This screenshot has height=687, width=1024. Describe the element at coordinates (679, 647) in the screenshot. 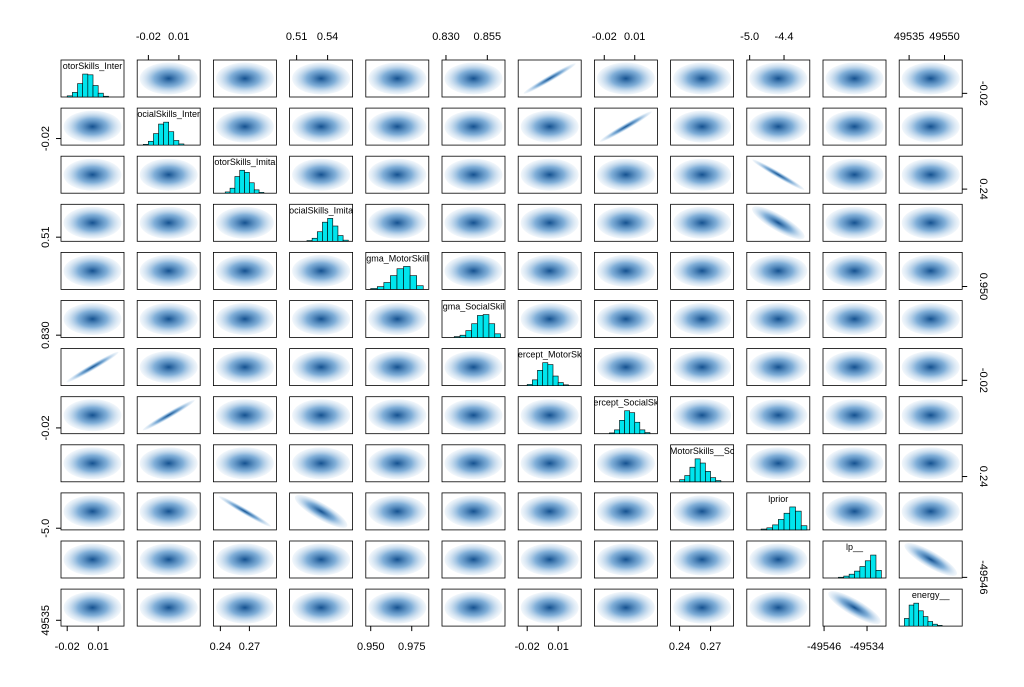

I see `x-tick-label: 0.24` at that location.